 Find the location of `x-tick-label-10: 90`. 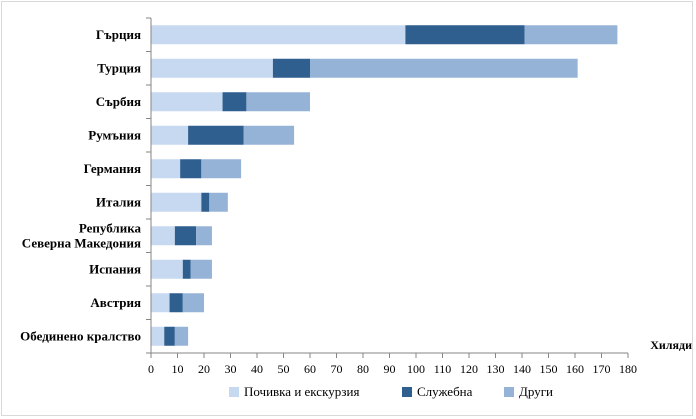

x-tick-label-10: 90 is located at coordinates (390, 369).